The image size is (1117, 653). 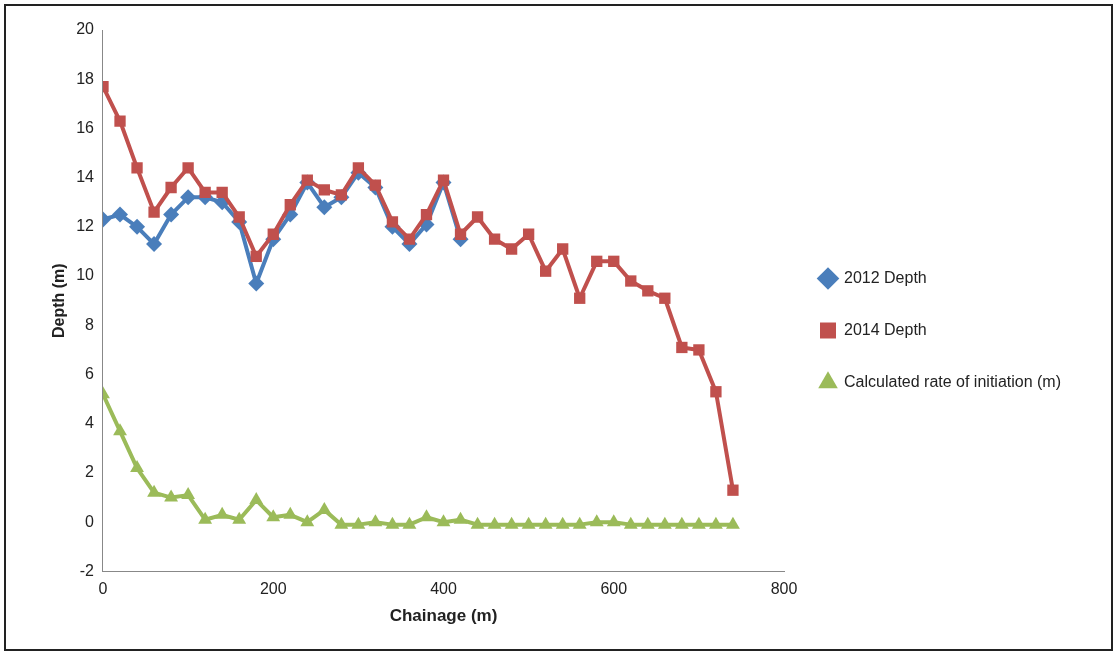 What do you see at coordinates (885, 277) in the screenshot?
I see `legend-label: 2012 Depth` at bounding box center [885, 277].